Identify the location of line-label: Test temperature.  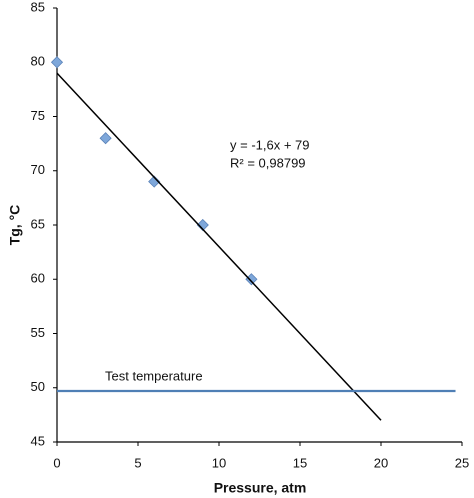
(154, 375).